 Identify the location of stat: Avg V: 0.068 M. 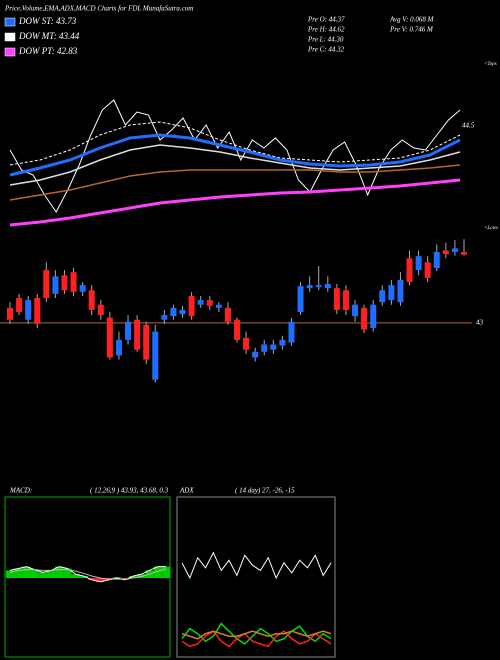
(412, 20).